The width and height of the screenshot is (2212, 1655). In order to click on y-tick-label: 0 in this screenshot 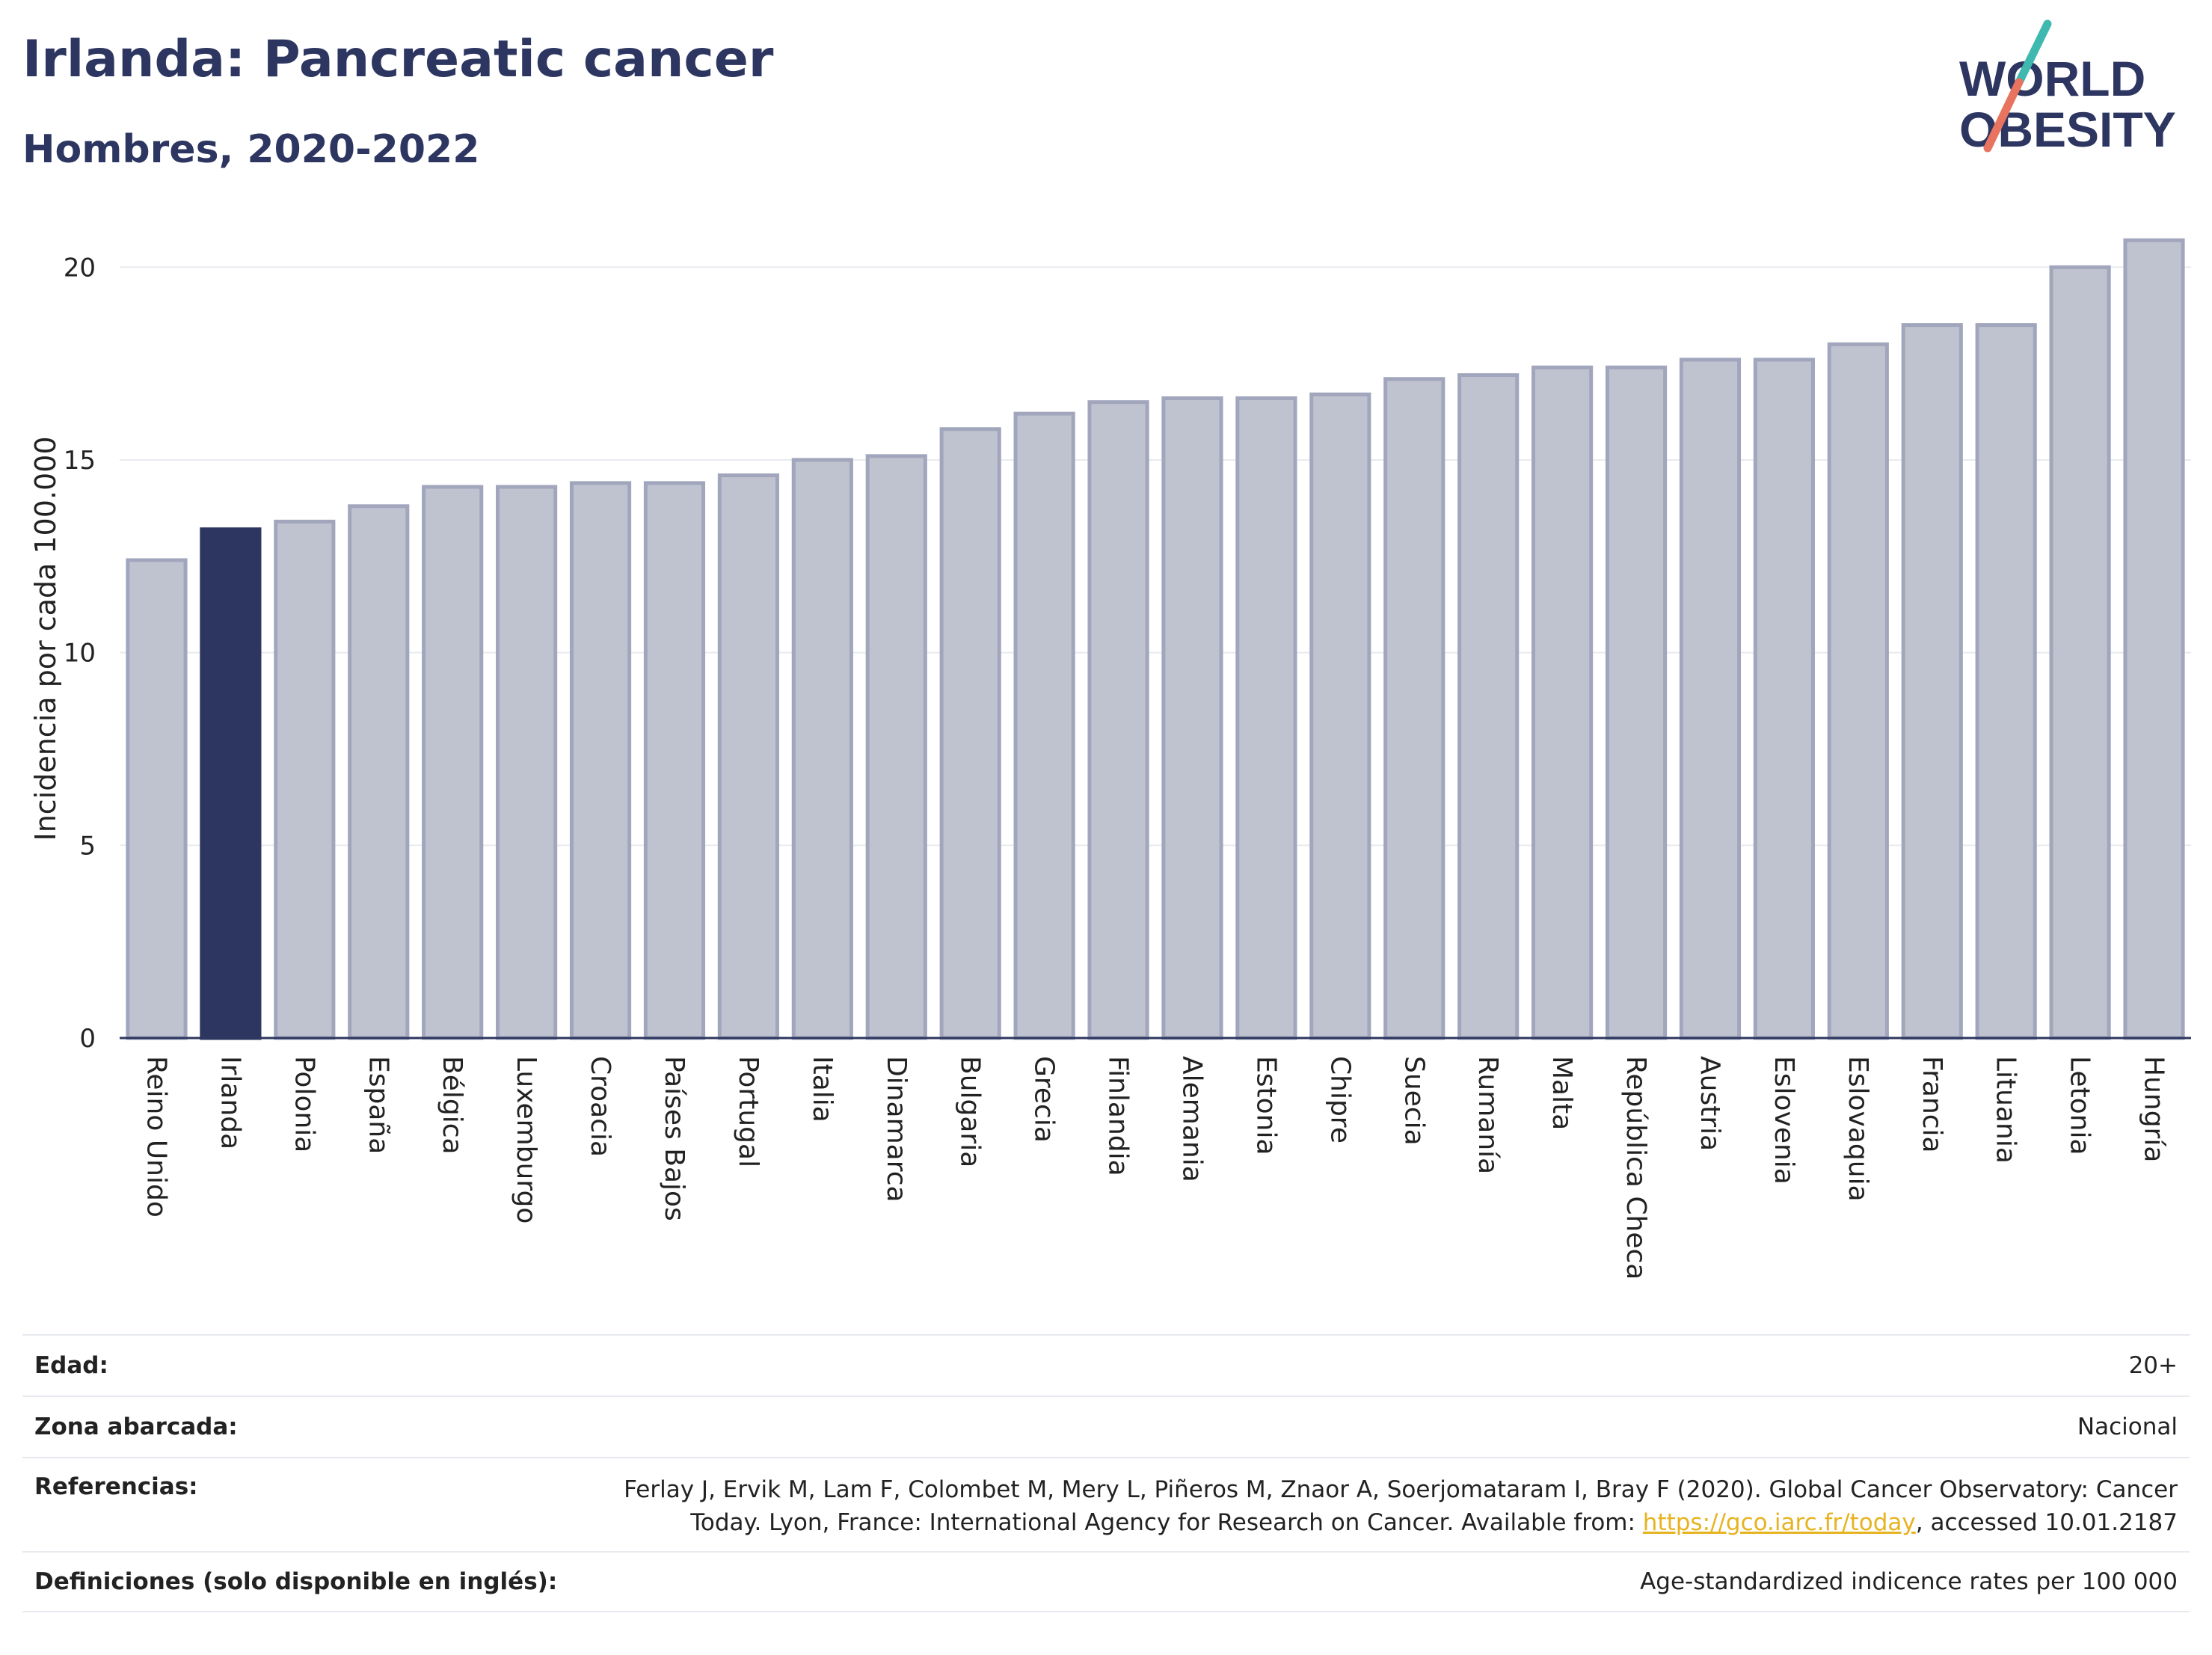, I will do `click(87, 1039)`.